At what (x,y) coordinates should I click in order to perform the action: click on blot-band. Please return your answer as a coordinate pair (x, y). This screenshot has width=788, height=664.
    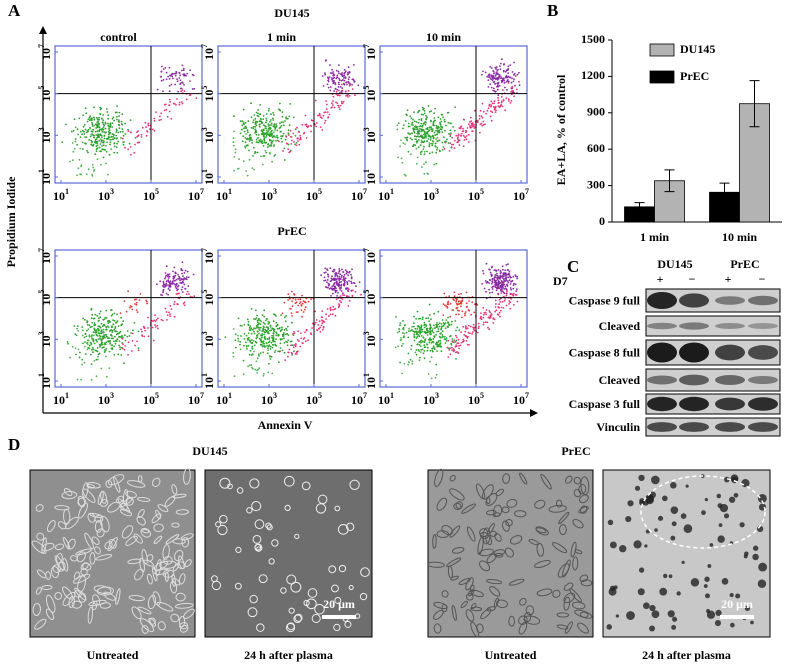
    Looking at the image, I should click on (763, 301).